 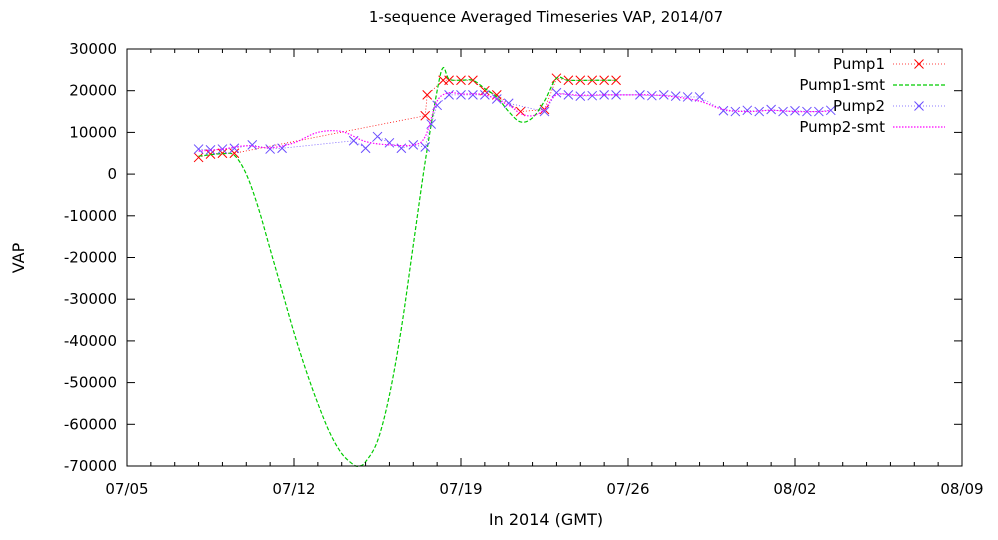 What do you see at coordinates (90, 258) in the screenshot?
I see `y-tick-label: -20000` at bounding box center [90, 258].